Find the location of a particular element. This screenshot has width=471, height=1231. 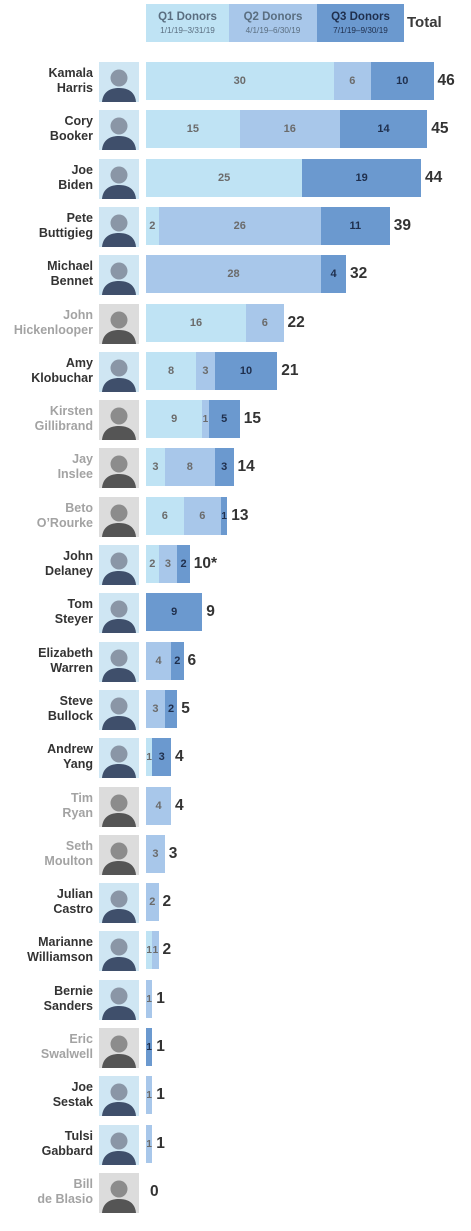

stacked-bar: 3 is located at coordinates (155, 854).